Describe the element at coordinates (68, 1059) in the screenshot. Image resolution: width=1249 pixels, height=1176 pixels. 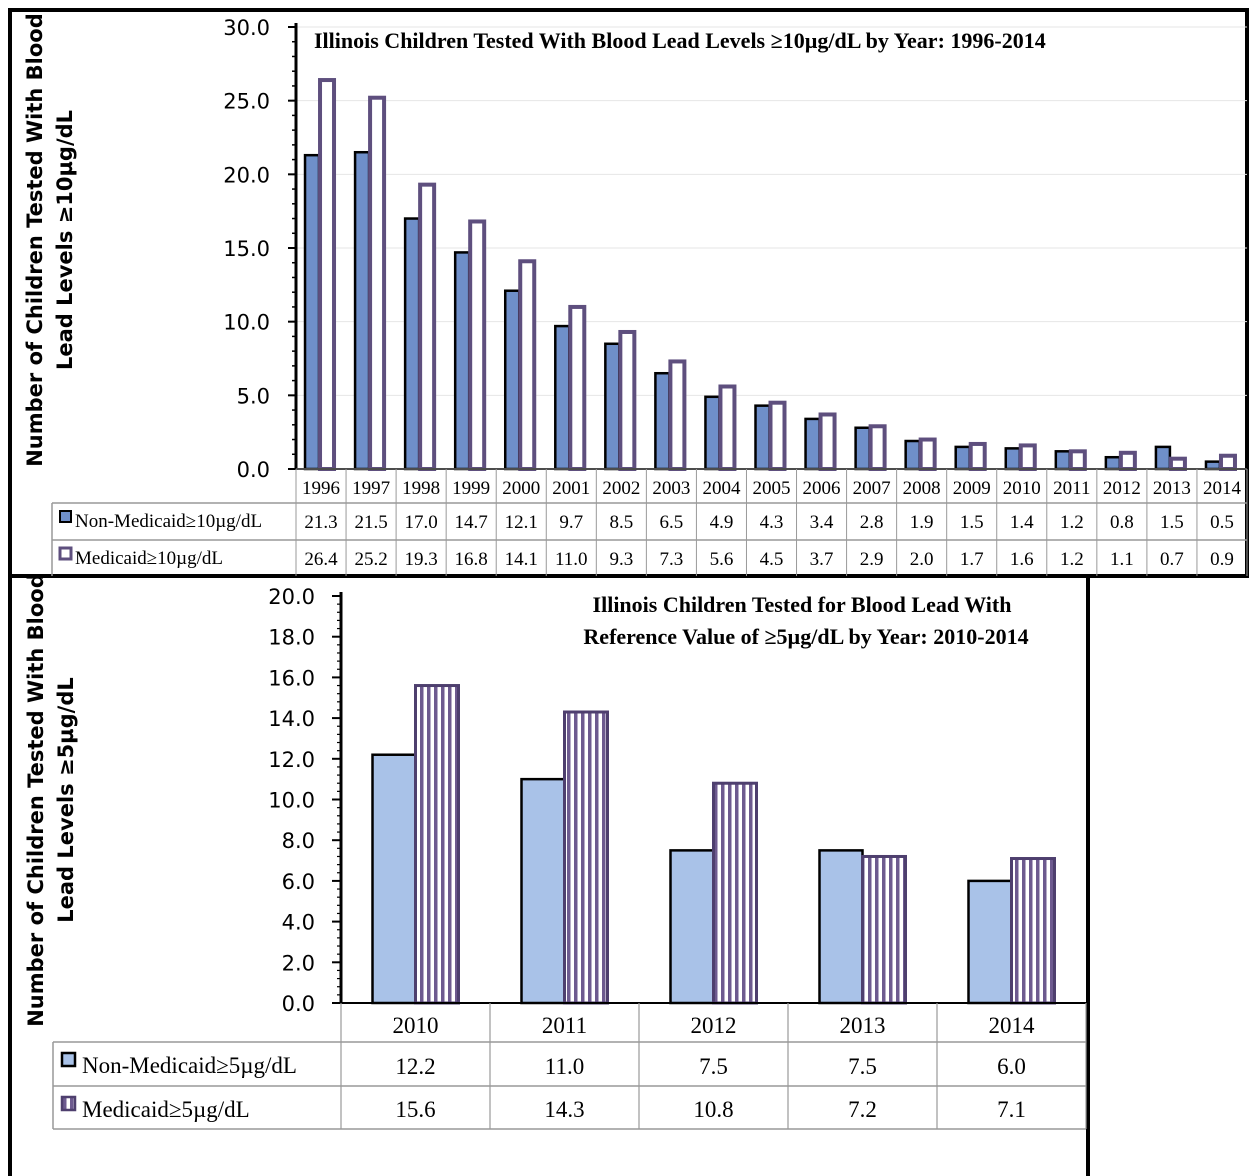
I see `legend-key-non-medicaid` at that location.